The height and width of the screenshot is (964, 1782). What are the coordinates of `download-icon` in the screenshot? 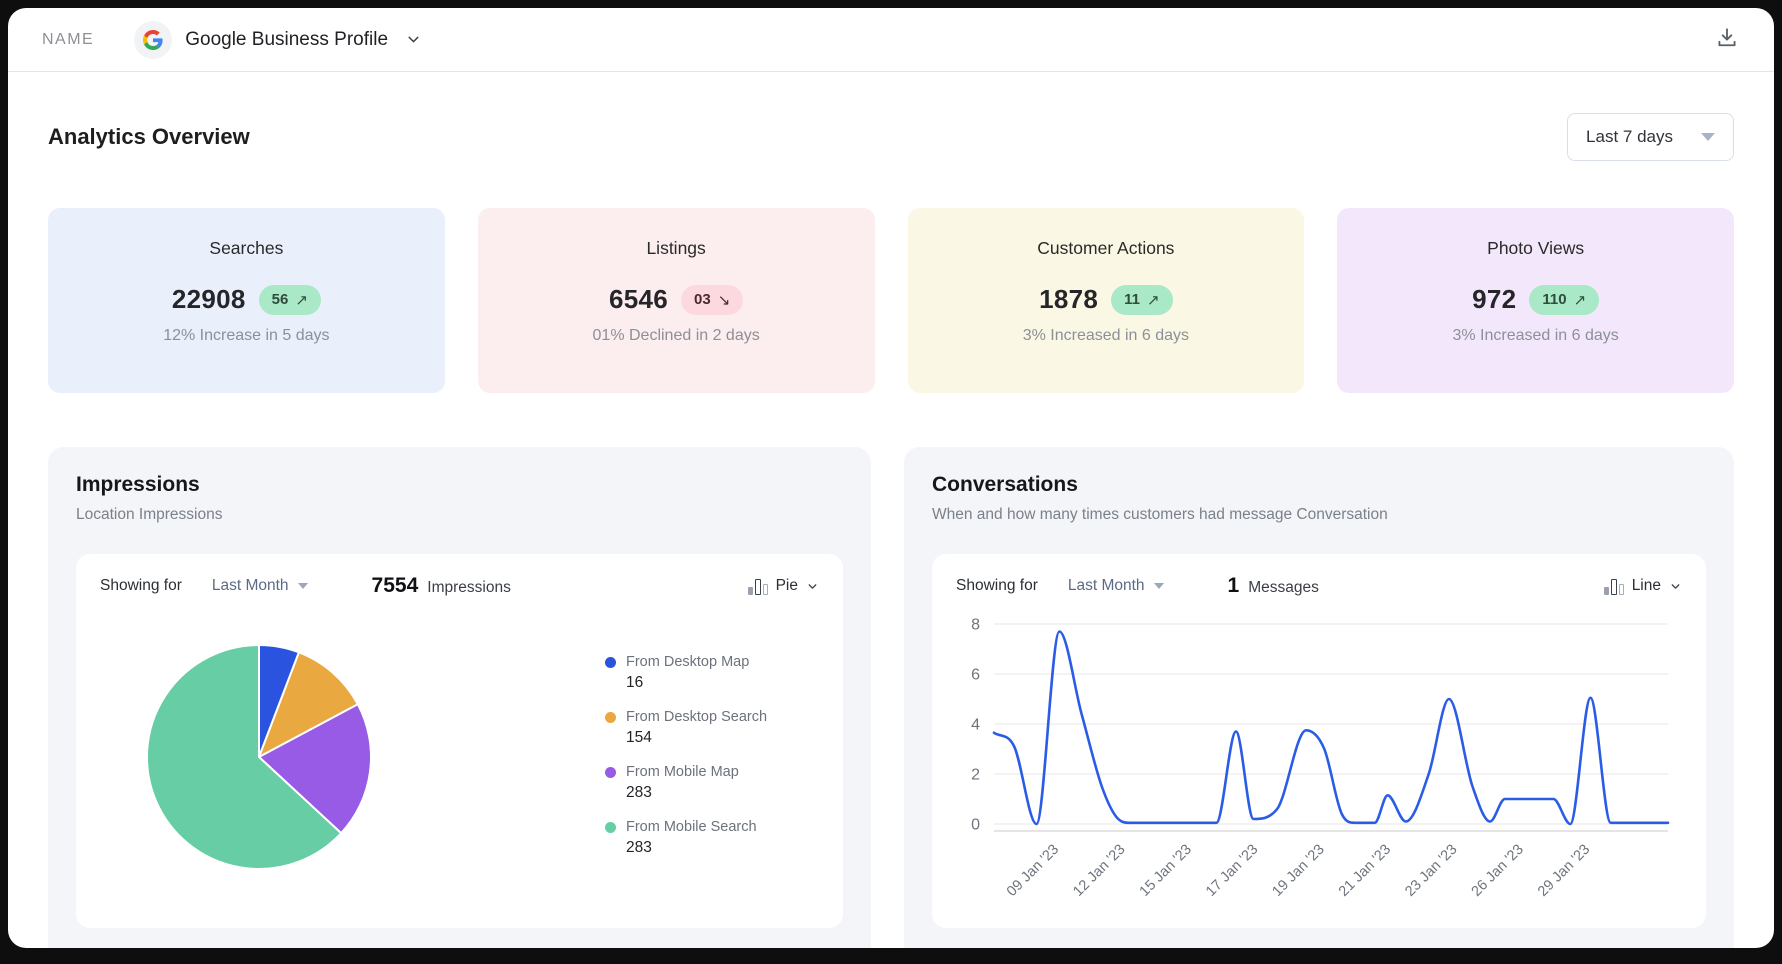 It's located at (1727, 39).